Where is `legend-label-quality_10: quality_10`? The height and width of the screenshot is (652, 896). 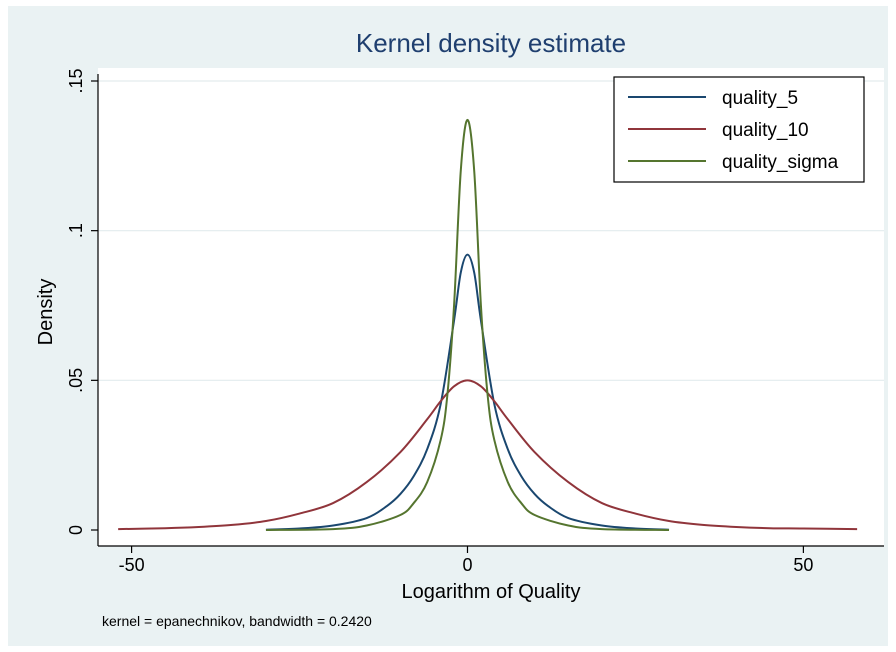 legend-label-quality_10: quality_10 is located at coordinates (765, 130).